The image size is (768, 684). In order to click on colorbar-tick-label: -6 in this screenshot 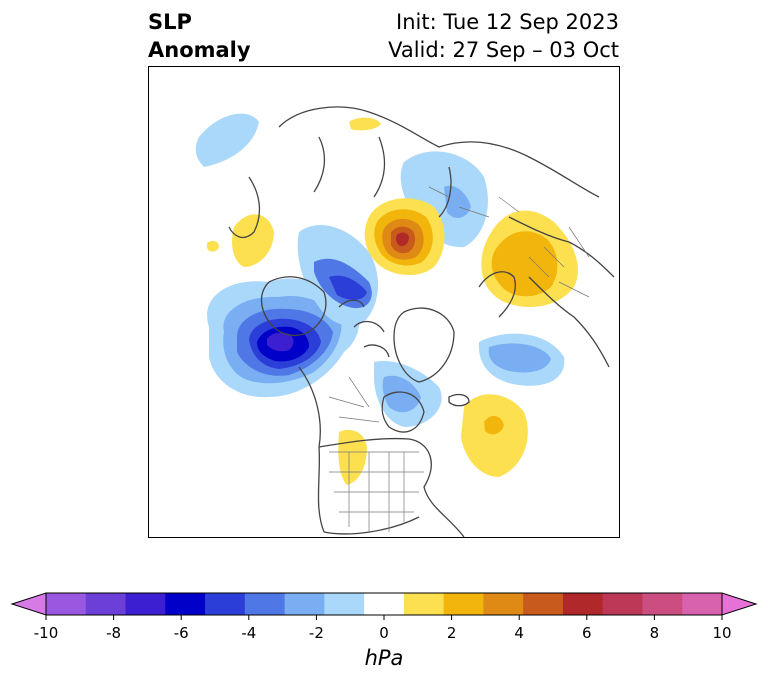, I will do `click(181, 633)`.